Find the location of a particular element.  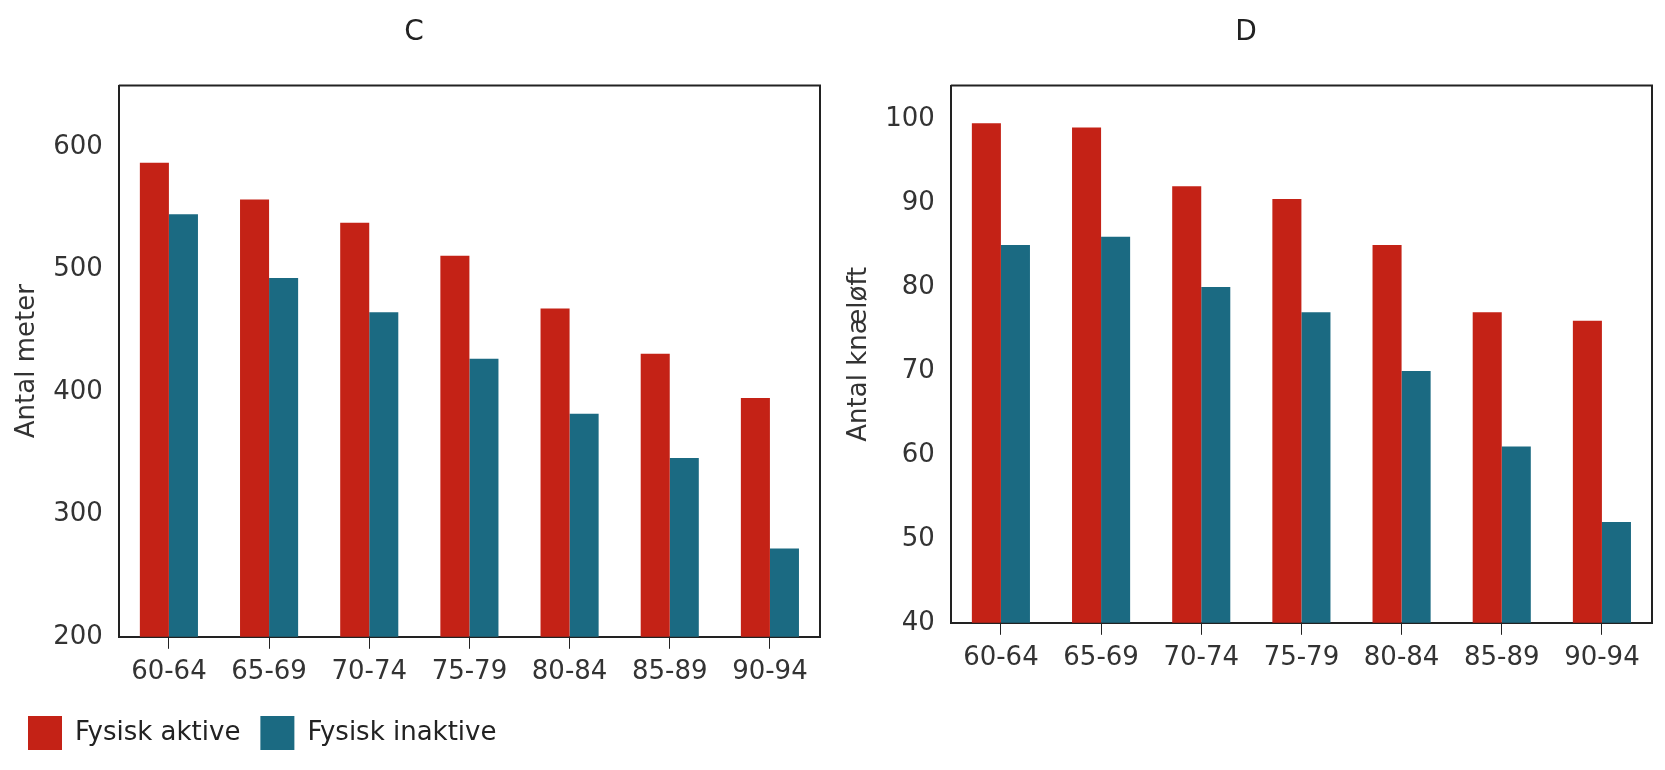

y-axis-title: Antal knæløft is located at coordinates (857, 354).